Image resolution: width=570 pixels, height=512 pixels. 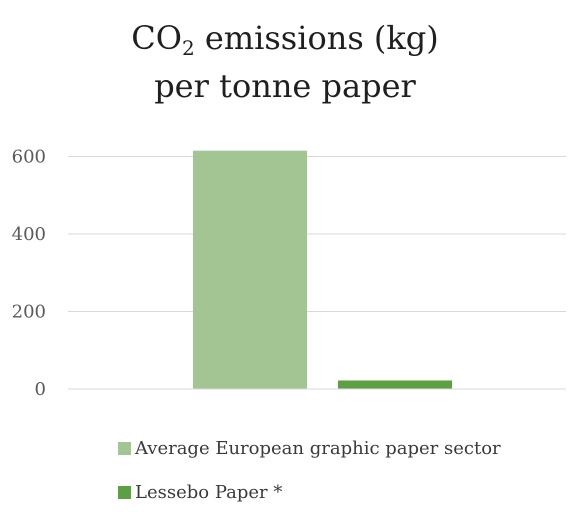 I want to click on chart-title-line-1: CO2 emissions (kg), so click(x=285, y=38).